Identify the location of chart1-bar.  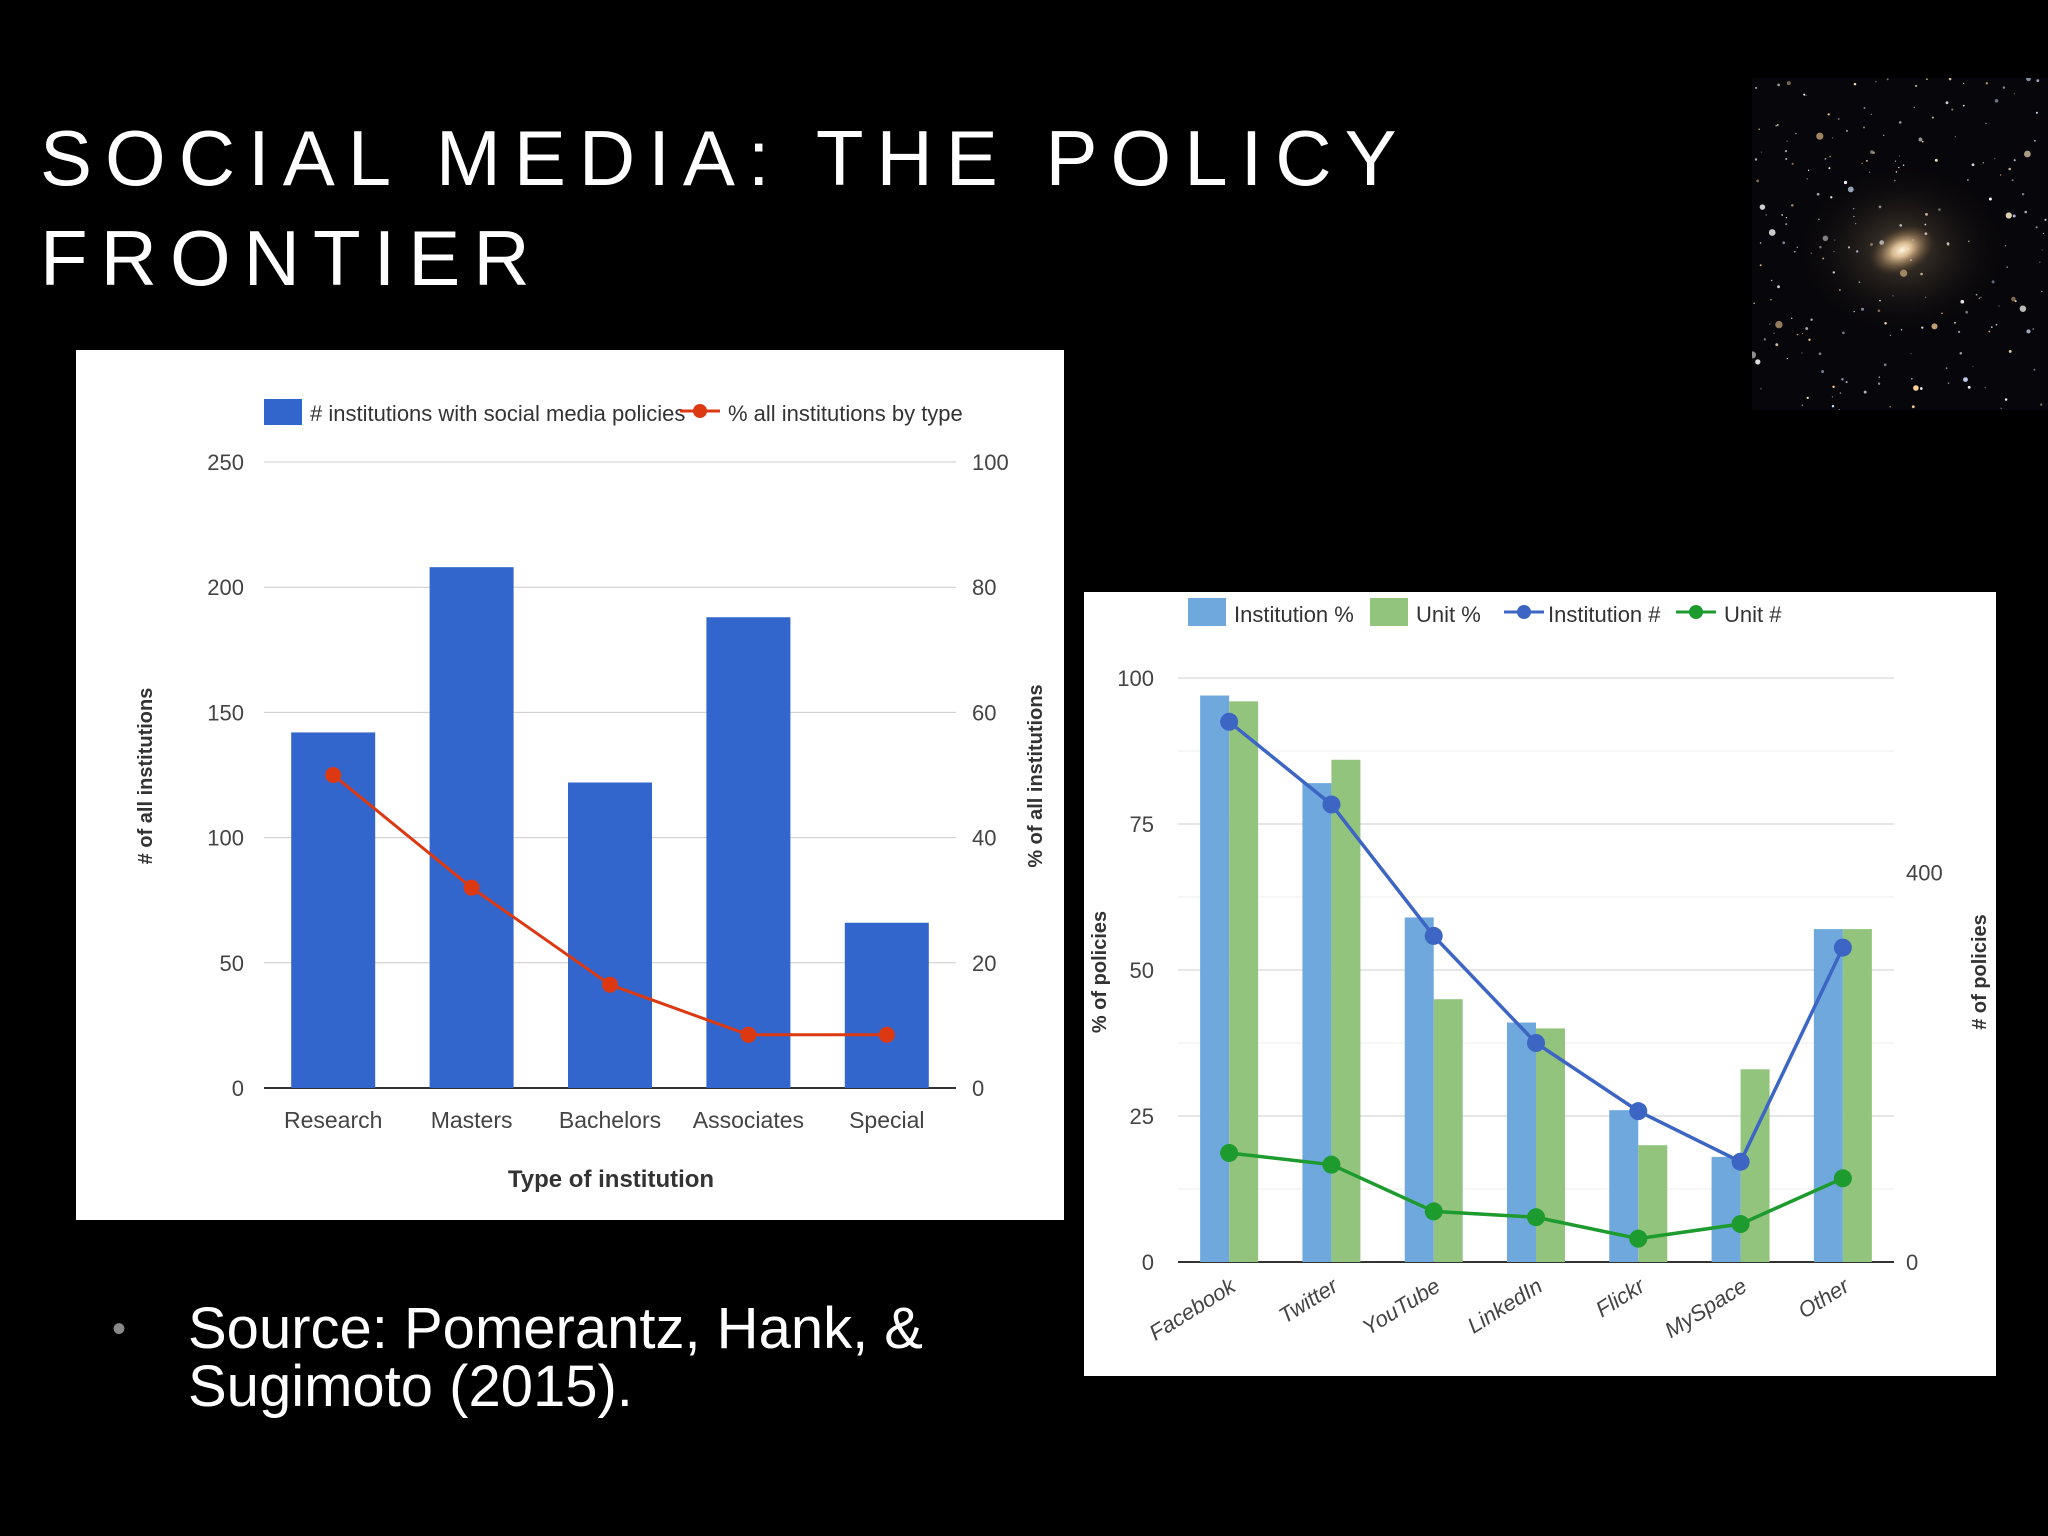
(748, 852).